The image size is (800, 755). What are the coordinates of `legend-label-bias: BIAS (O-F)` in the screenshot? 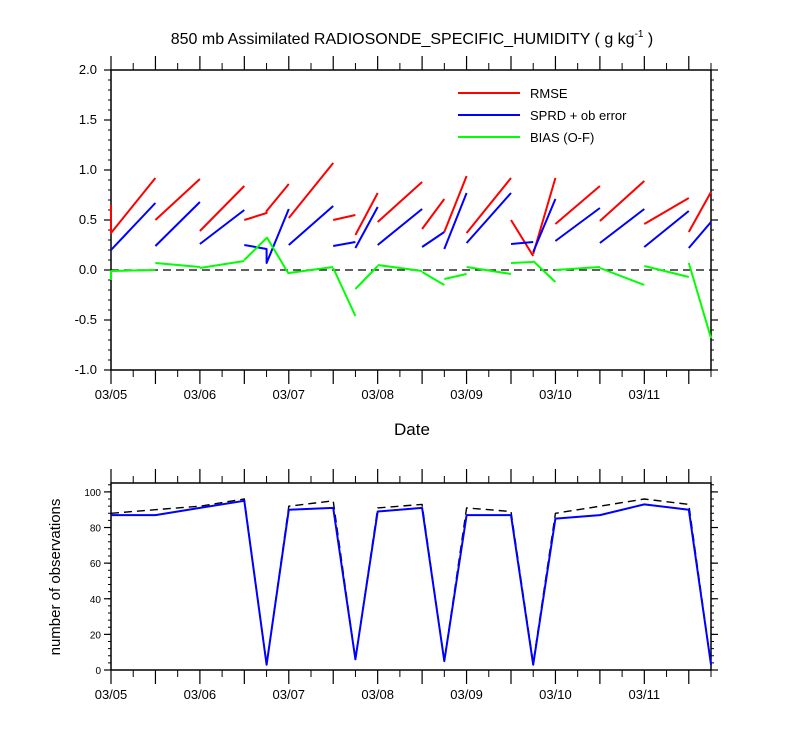 It's located at (562, 137).